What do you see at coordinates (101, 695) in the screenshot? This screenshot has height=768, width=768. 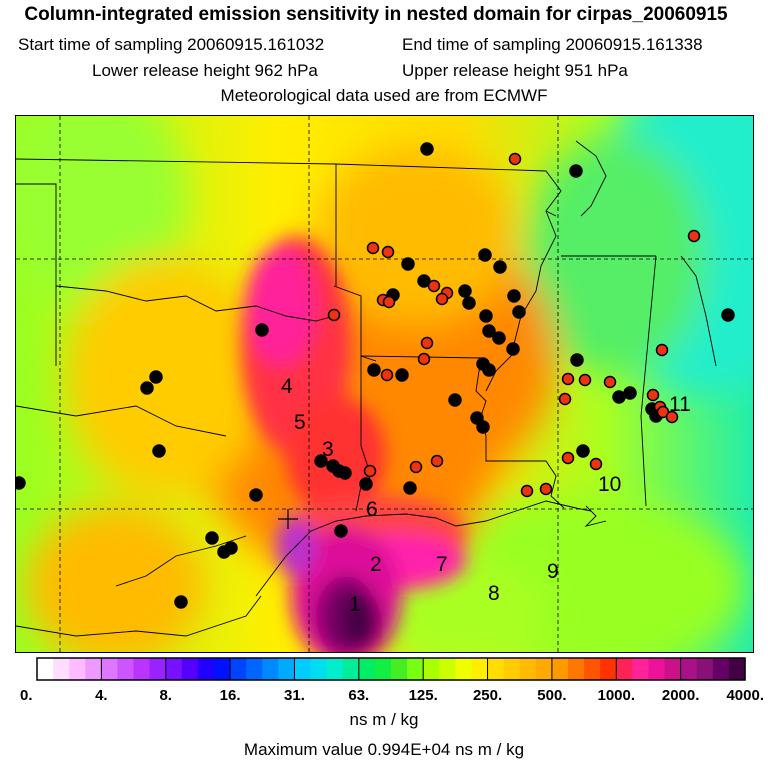 I see `colorbar-tick-label: 4.` at bounding box center [101, 695].